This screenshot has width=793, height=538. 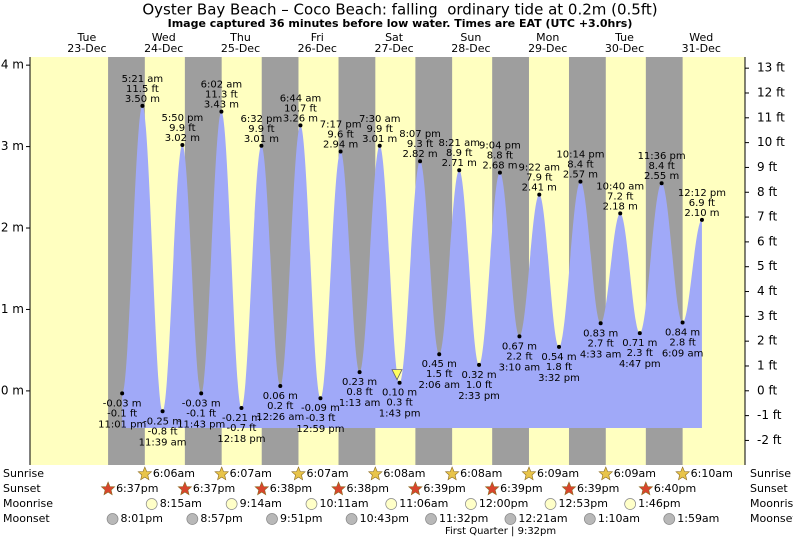 What do you see at coordinates (580, 165) in the screenshot?
I see `tide-height-ft: 8.4 ft` at bounding box center [580, 165].